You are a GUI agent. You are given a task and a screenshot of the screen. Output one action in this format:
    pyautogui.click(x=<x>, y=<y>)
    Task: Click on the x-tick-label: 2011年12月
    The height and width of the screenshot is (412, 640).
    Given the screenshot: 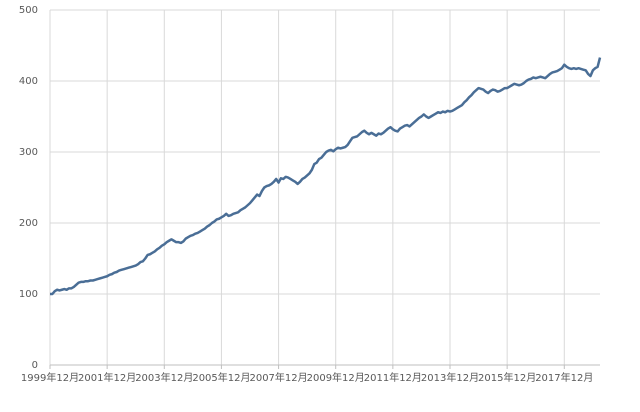 What is the action you would take?
    pyautogui.click(x=393, y=377)
    